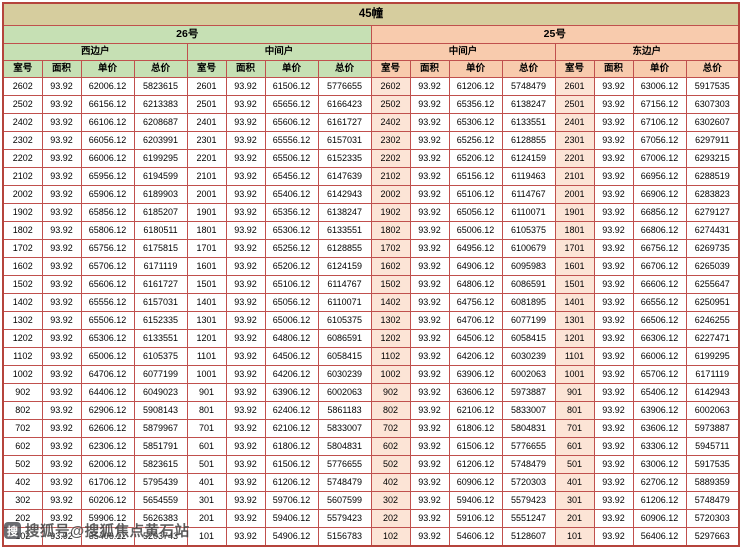  Describe the element at coordinates (107, 302) in the screenshot. I see `unit-price-cell: 65556.12` at that location.